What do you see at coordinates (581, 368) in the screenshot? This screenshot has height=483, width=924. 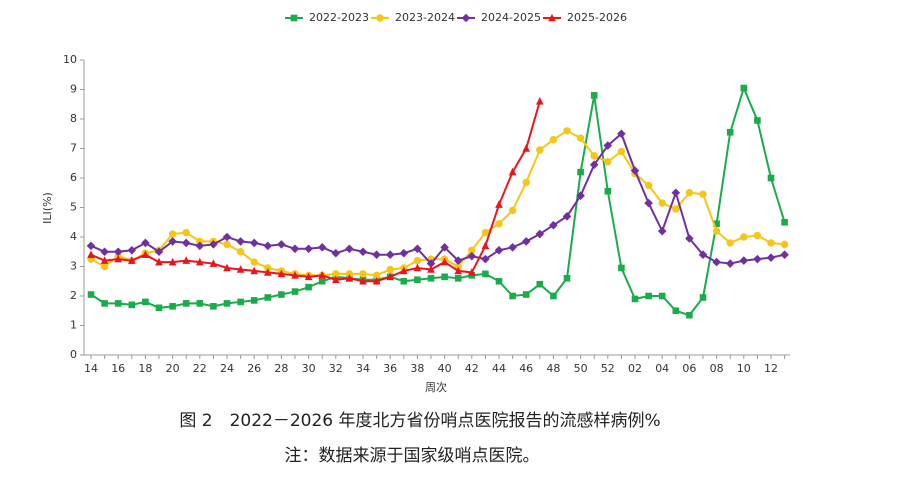 I see `x-tick-label: 50` at bounding box center [581, 368].